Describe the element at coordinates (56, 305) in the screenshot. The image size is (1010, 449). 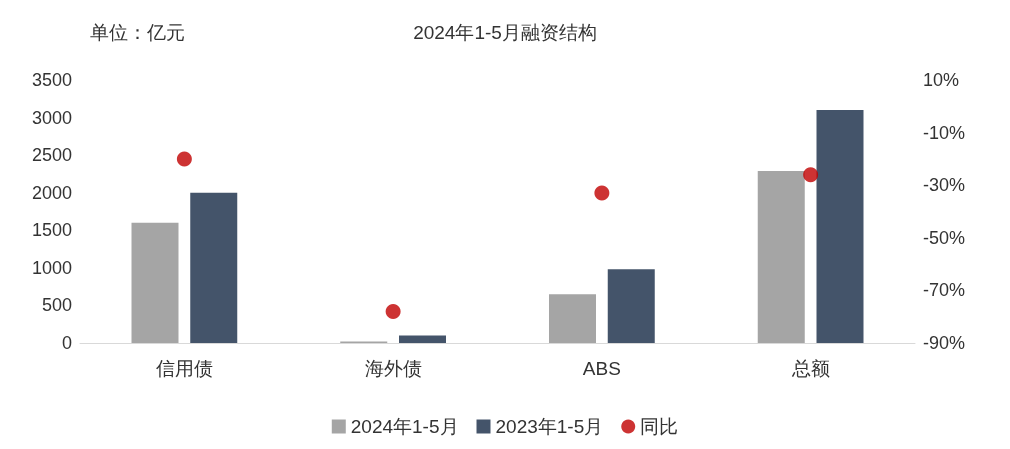
I see `y-tick-label: 500` at that location.